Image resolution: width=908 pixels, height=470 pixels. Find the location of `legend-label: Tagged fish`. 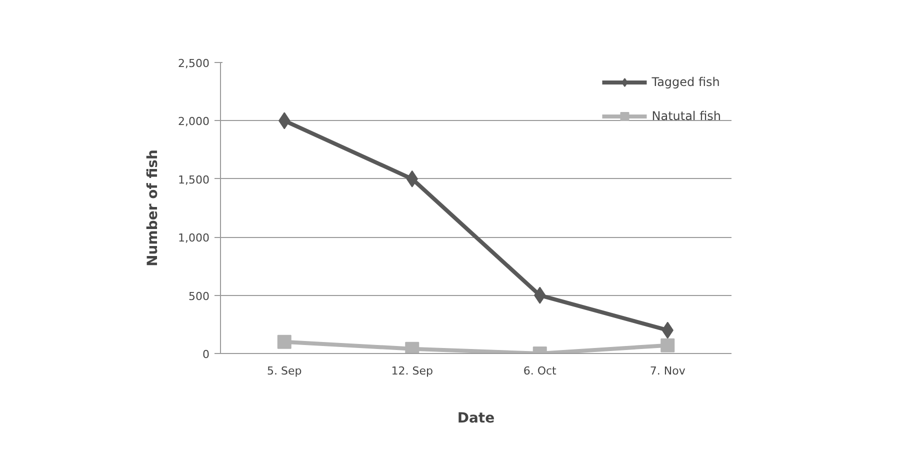

legend-label: Tagged fish is located at coordinates (686, 82).